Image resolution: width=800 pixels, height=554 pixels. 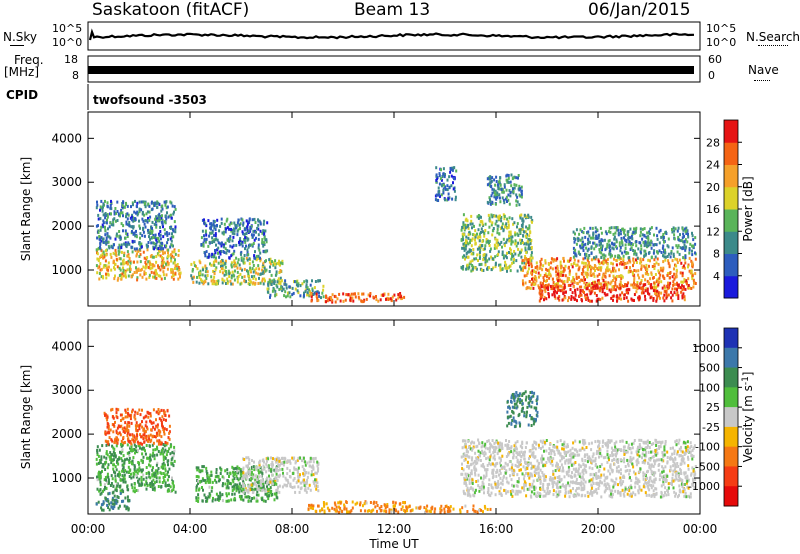 What do you see at coordinates (66, 182) in the screenshot?
I see `y-tick-label: 3000` at bounding box center [66, 182].